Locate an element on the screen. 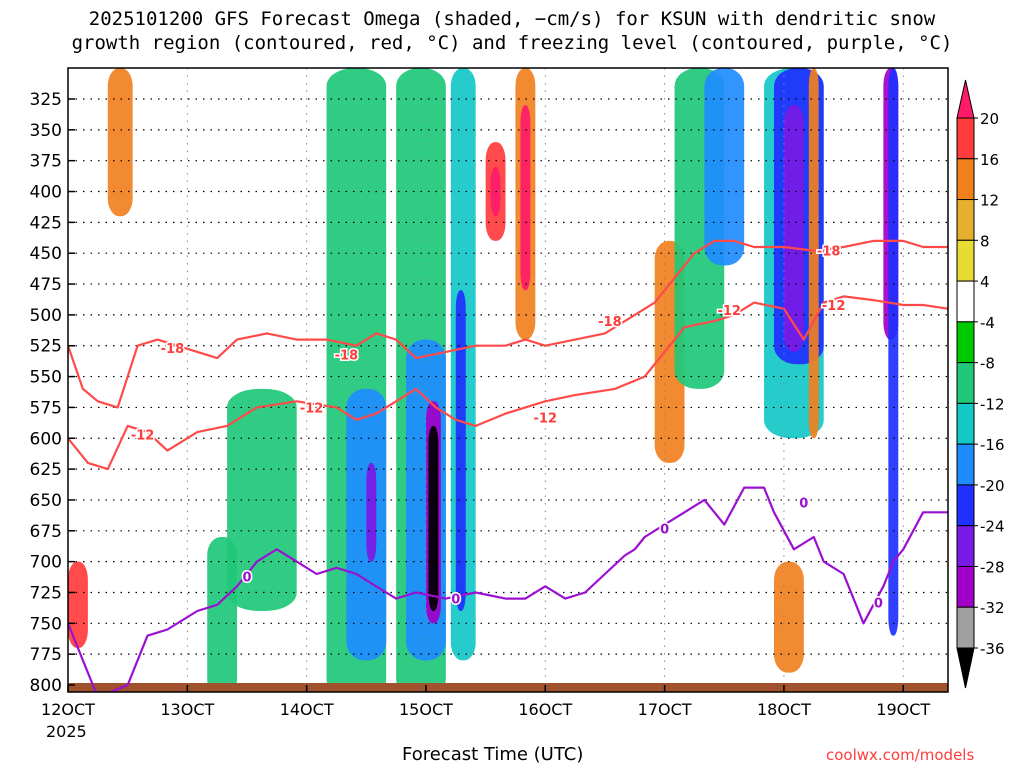 The width and height of the screenshot is (1024, 768). colorbar: 20 16 12 8 4 -4 -8 -12 -16 -20 -24 -28 -32 -36 is located at coordinates (980, 384).